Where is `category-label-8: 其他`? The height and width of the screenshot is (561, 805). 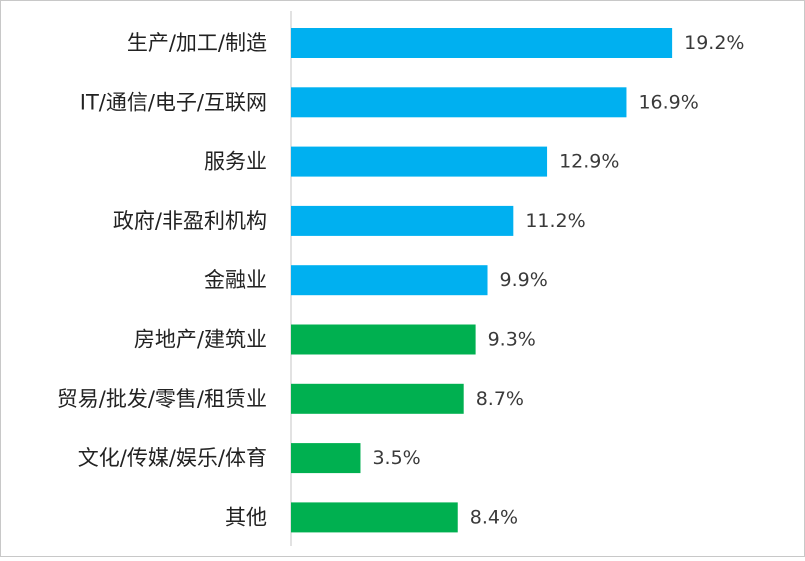 category-label-8: 其他 is located at coordinates (246, 517).